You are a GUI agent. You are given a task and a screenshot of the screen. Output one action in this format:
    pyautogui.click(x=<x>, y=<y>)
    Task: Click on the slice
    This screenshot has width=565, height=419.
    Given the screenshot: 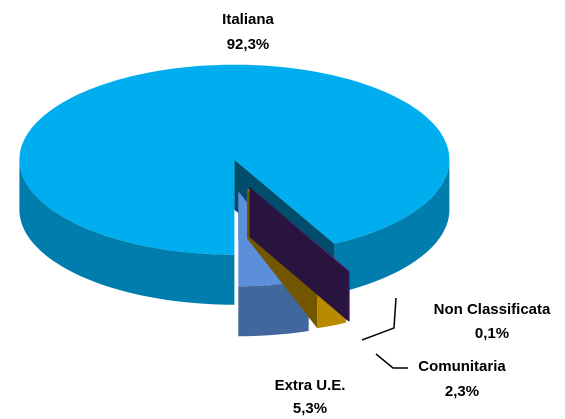 What is the action you would take?
    pyautogui.click(x=299, y=229)
    